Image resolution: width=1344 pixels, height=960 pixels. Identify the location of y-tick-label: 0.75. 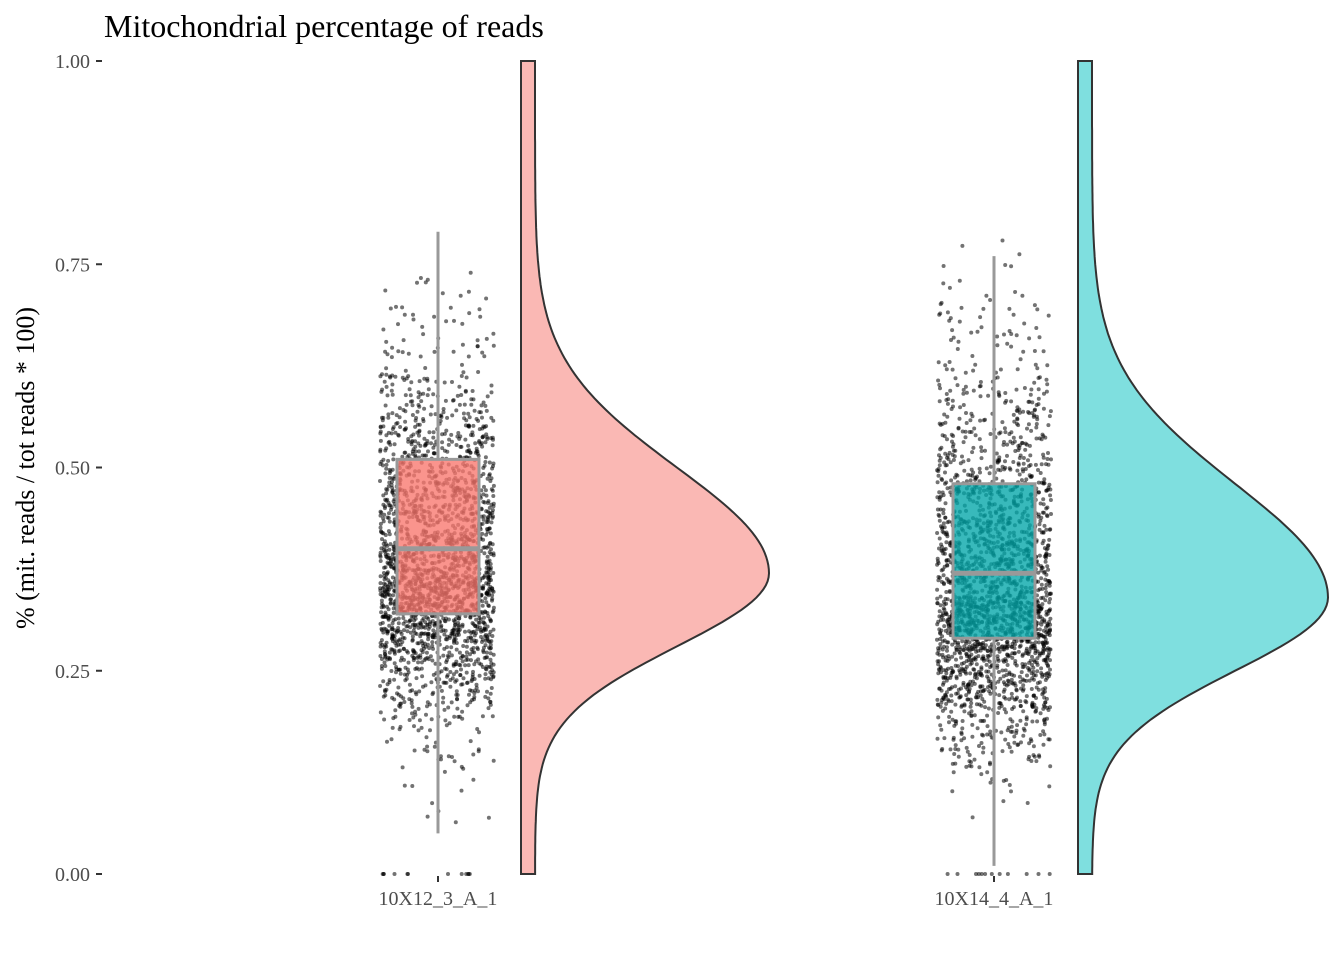
(72, 265).